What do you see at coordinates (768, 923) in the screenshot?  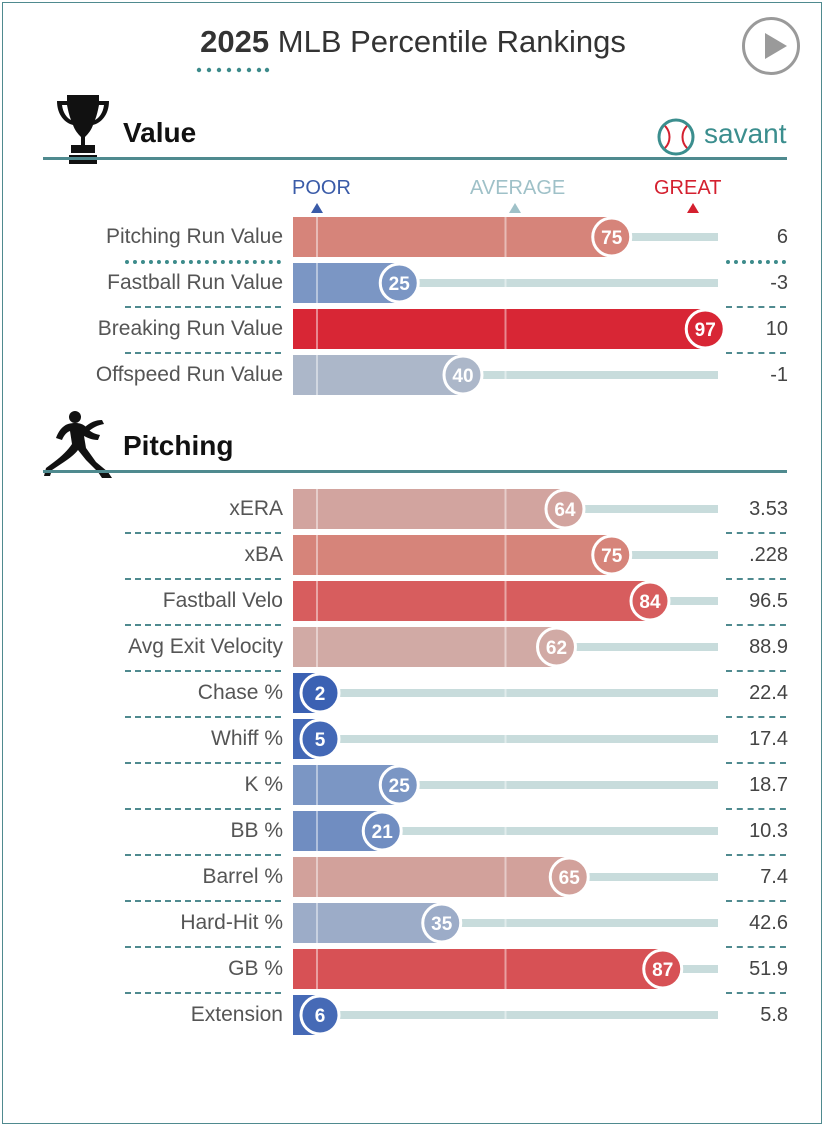 I see `row-stat-value: 42.6` at bounding box center [768, 923].